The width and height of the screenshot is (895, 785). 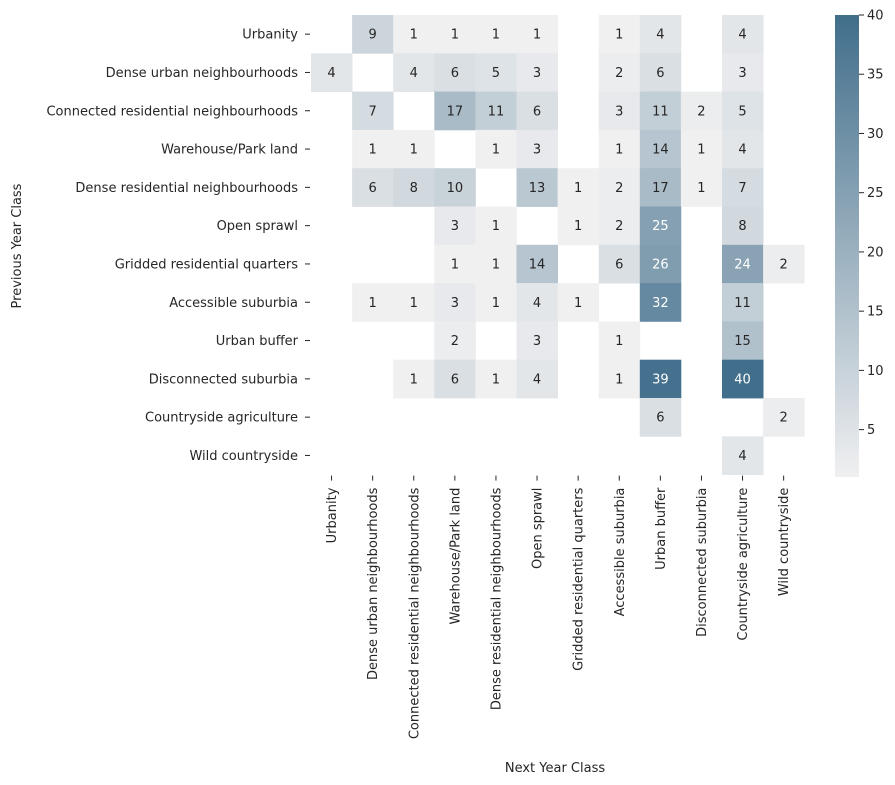 I want to click on y-tick-label: Connected residential neighbourhoods, so click(x=172, y=111).